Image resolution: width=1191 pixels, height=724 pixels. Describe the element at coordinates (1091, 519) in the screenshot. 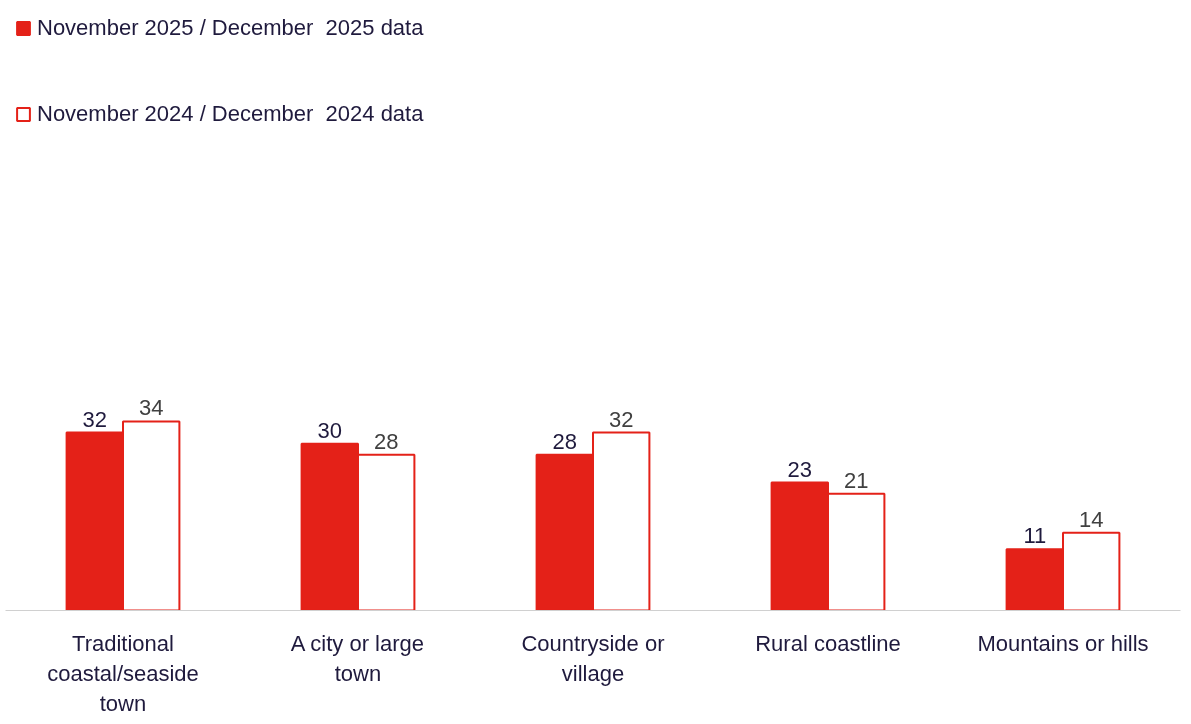

I see `data-label: 14` at that location.